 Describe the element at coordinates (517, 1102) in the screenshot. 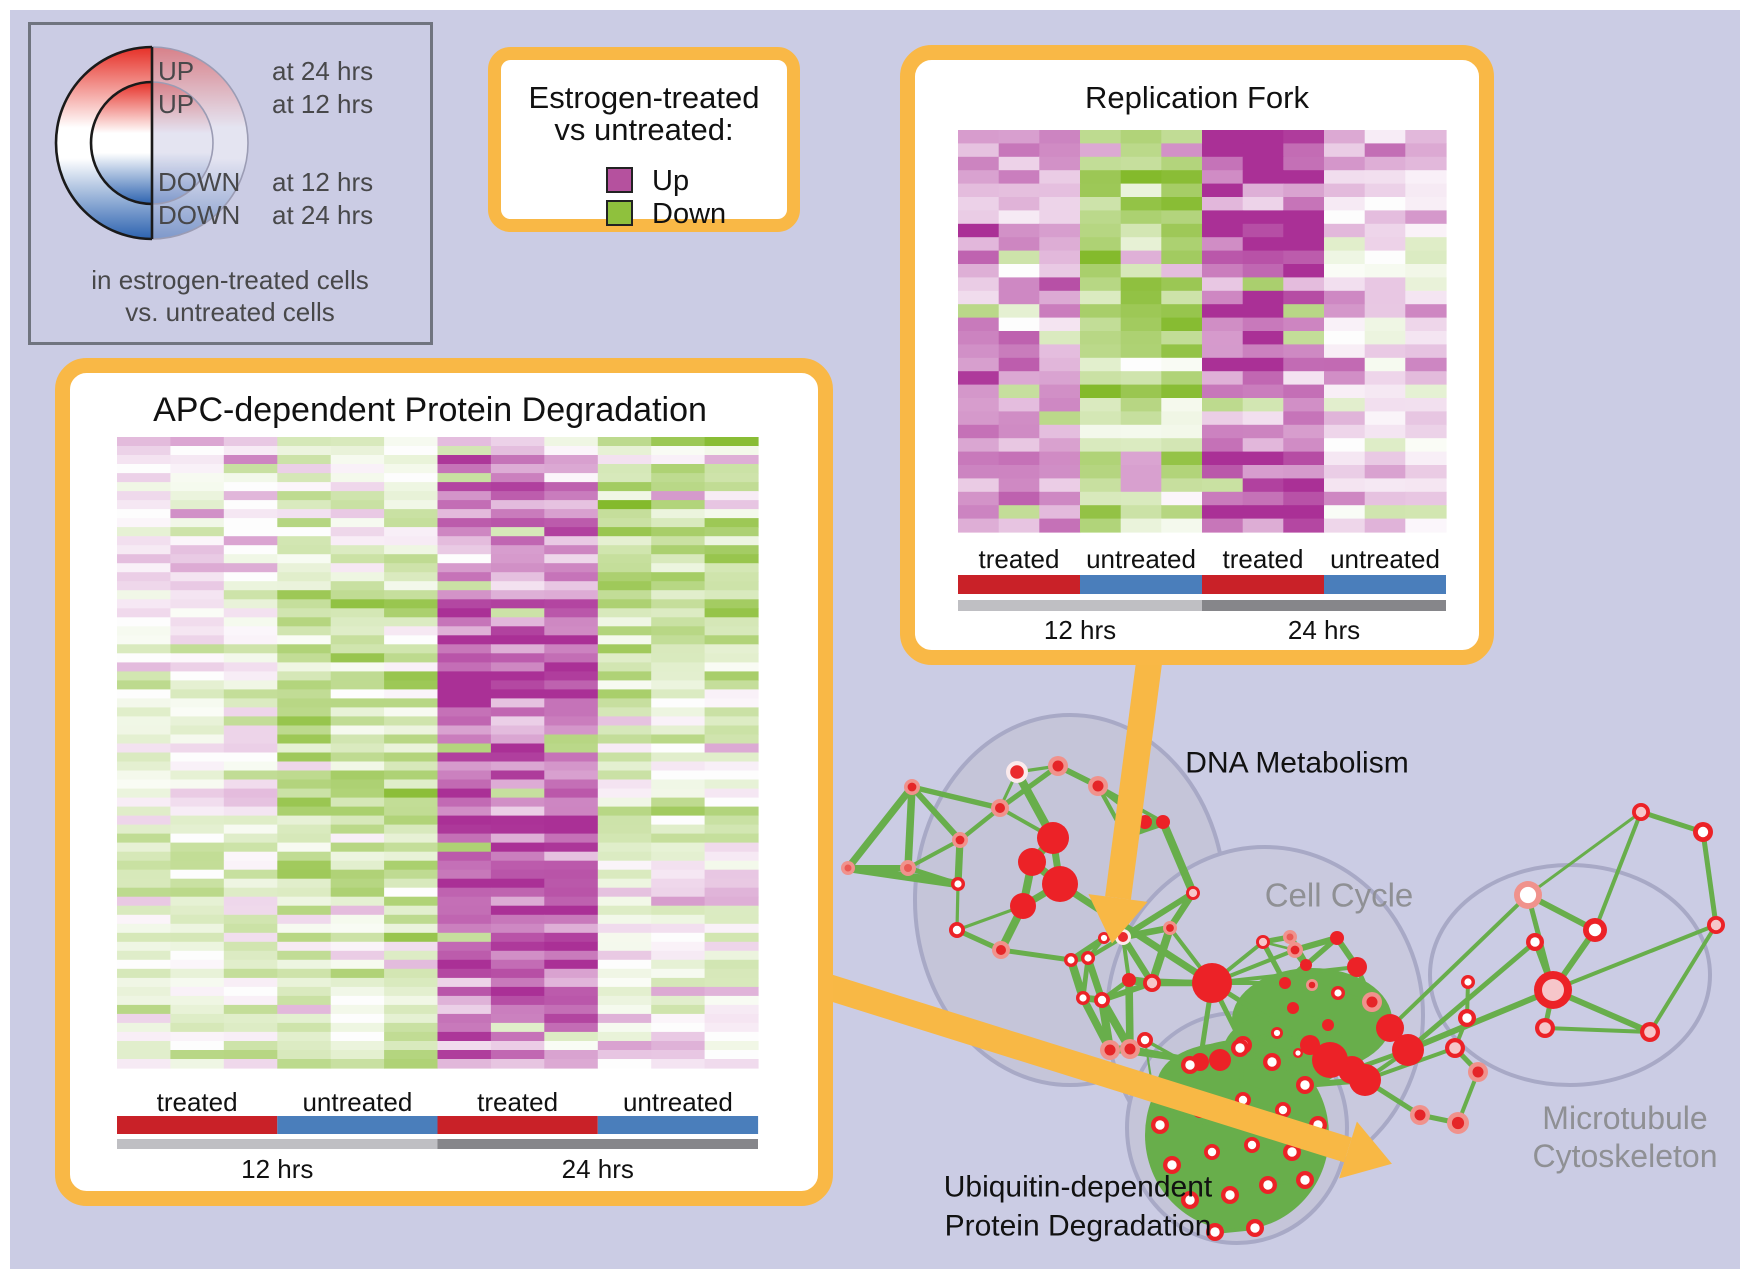

I see `condition-label-treated: treated` at that location.